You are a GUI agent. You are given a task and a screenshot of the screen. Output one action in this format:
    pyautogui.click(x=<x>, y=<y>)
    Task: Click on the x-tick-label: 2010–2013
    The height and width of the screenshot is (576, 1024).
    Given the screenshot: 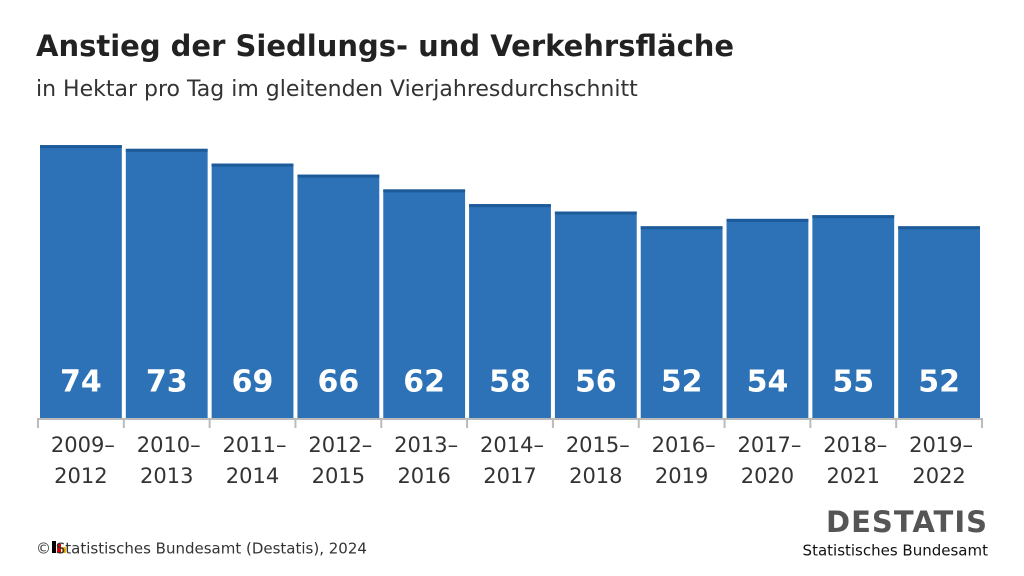 What is the action you would take?
    pyautogui.click(x=168, y=460)
    